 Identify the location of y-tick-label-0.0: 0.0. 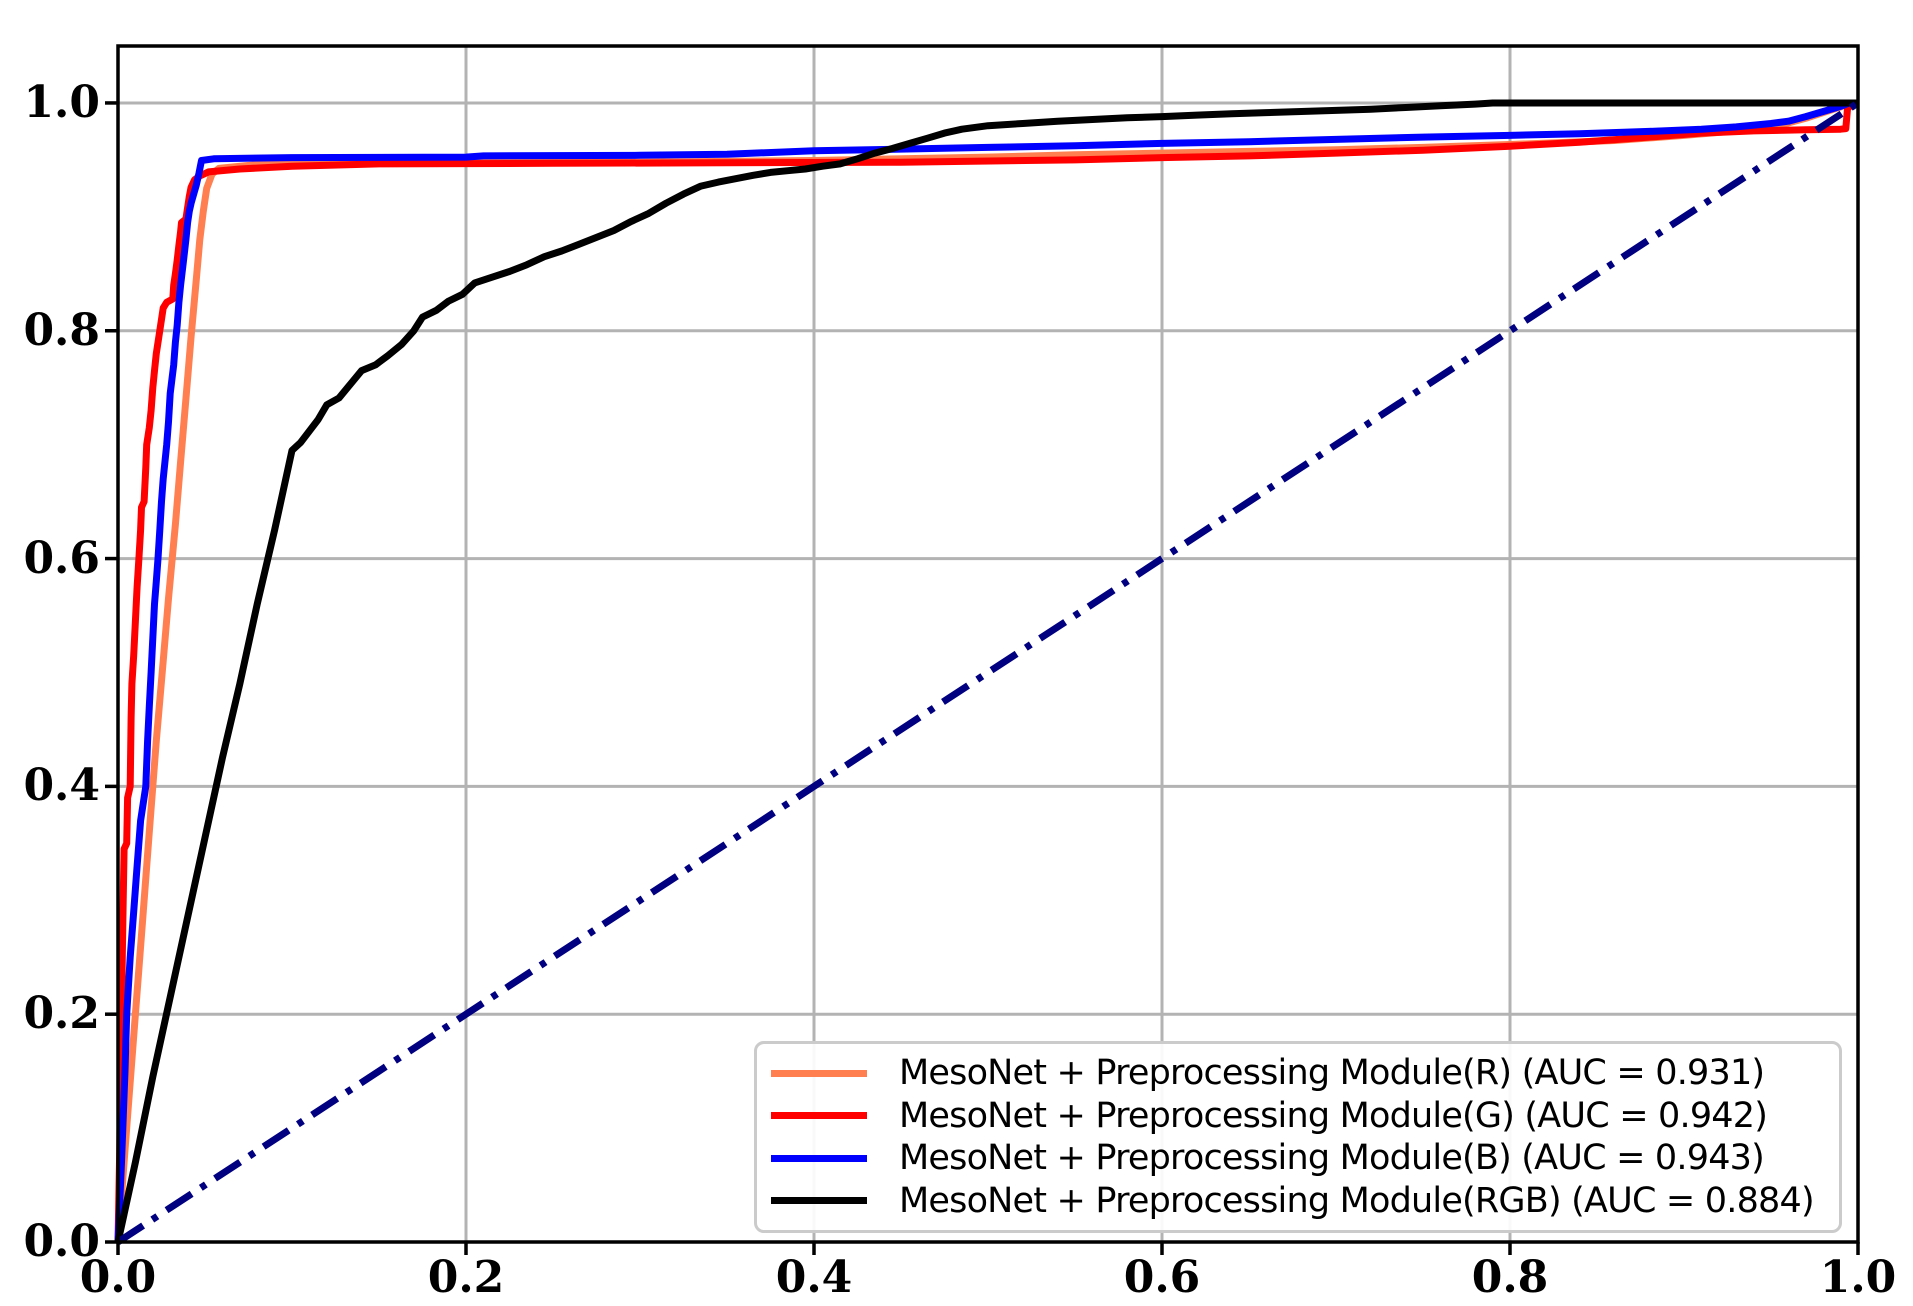
(61, 1241).